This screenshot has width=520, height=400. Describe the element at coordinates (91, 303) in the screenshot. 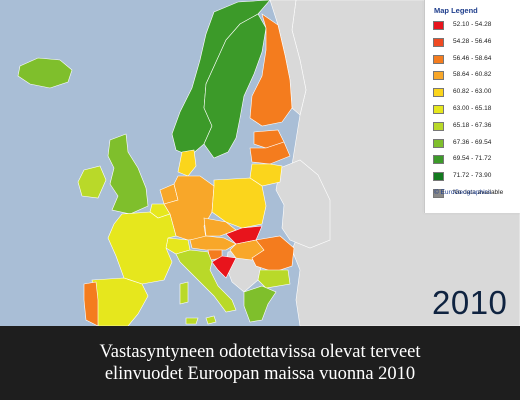

I see `region-portugal` at that location.